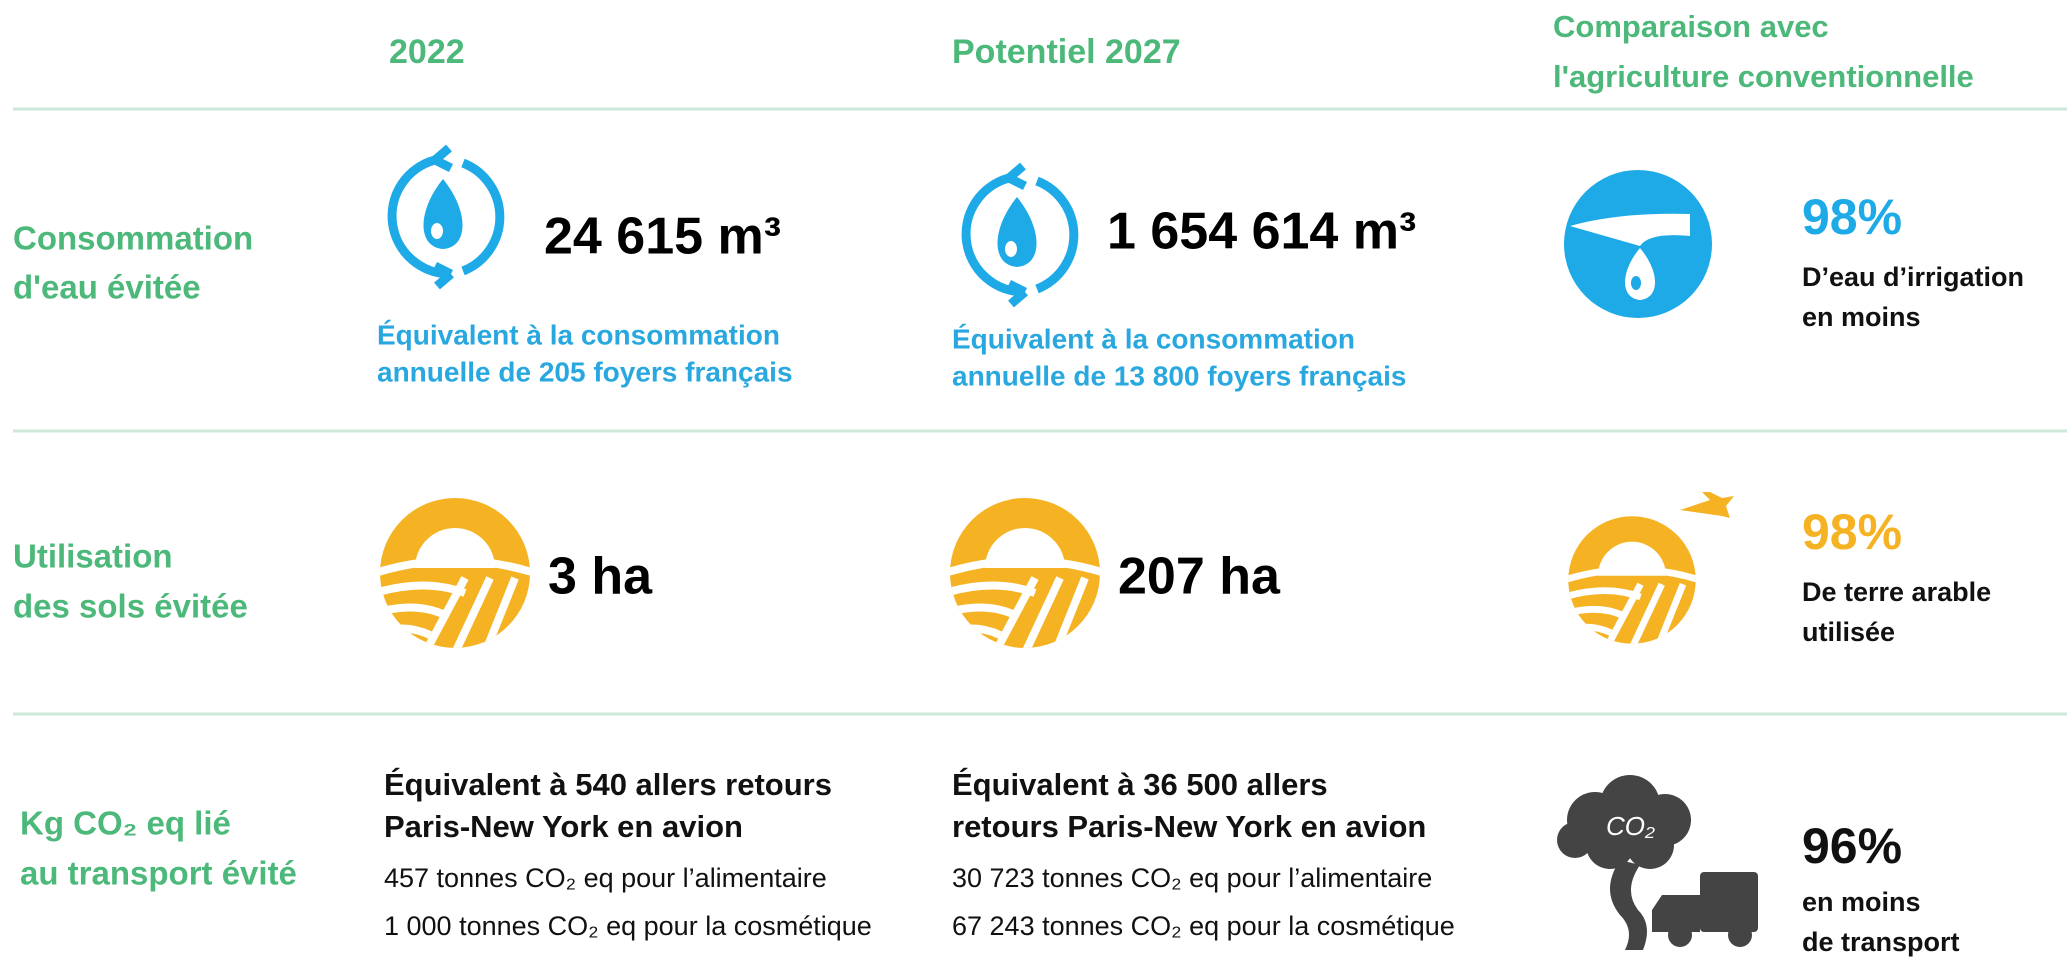 The height and width of the screenshot is (960, 2067). I want to click on header-comparison: Comparaison avec, so click(1691, 26).